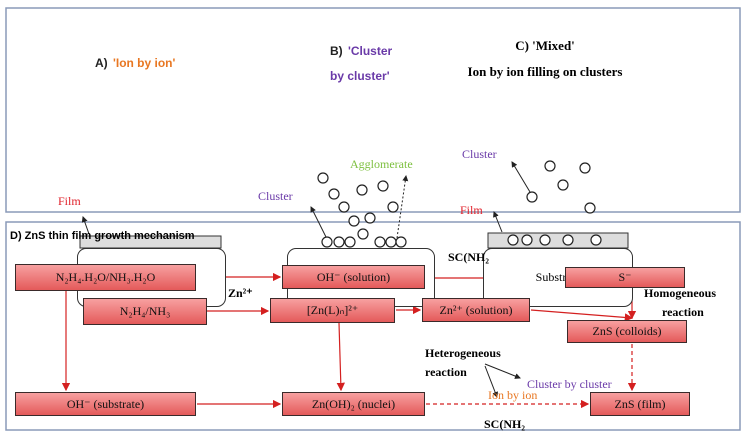 The width and height of the screenshot is (750, 434). I want to click on box-zn-solution: Zn²⁺ (solution), so click(476, 310).